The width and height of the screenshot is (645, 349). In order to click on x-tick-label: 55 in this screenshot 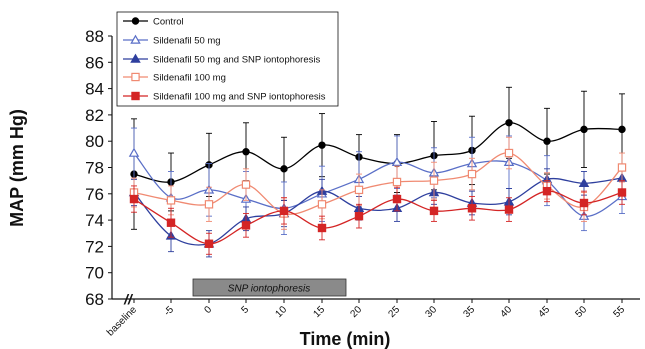, I will do `click(619, 312)`.